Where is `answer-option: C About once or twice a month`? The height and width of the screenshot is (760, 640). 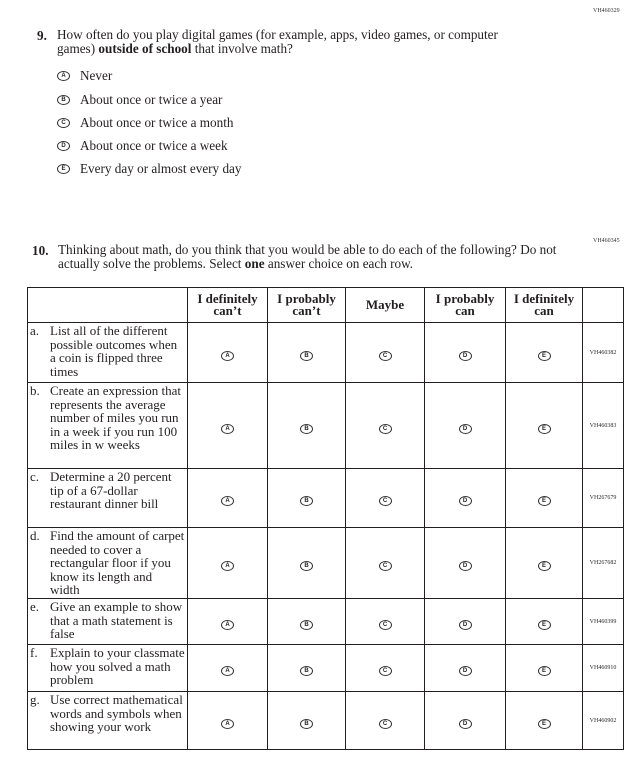 answer-option: C About once or twice a month is located at coordinates (145, 123).